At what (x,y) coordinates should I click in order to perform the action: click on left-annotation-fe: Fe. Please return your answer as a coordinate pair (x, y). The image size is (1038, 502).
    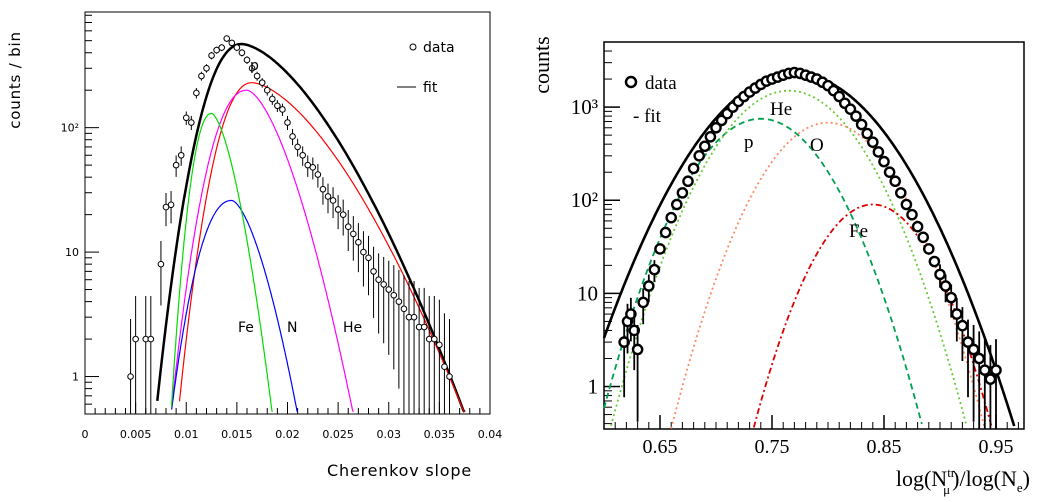
    Looking at the image, I should click on (246, 328).